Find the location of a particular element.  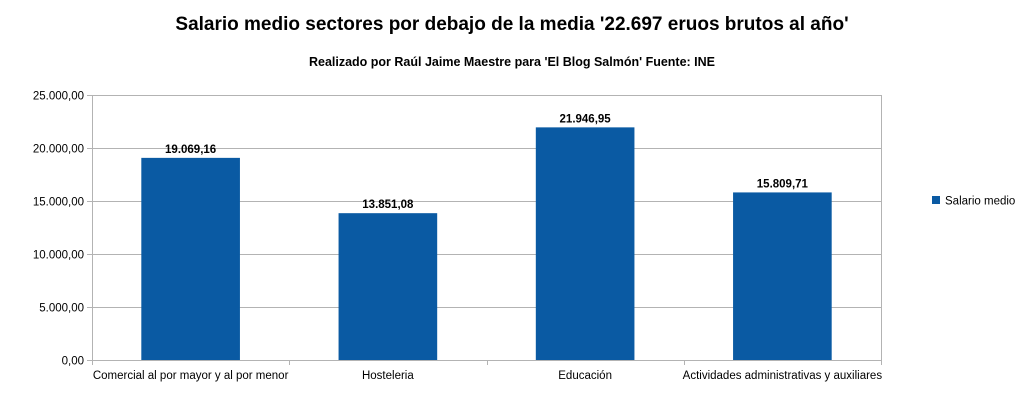

y-tick-label: 10.000,00 is located at coordinates (58, 256).